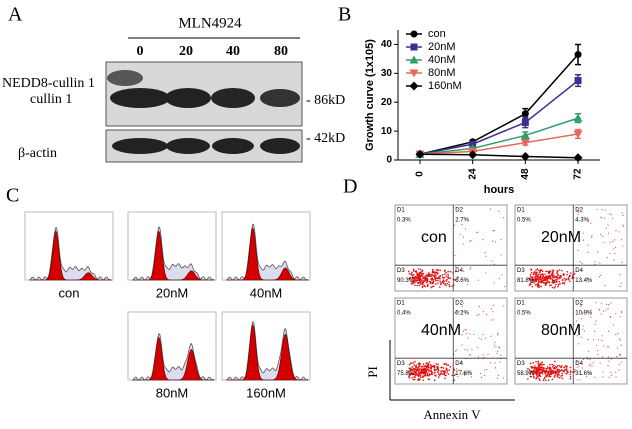 The height and width of the screenshot is (429, 632). Describe the element at coordinates (584, 314) in the screenshot. I see `quadrant-value: 10.9%` at that location.